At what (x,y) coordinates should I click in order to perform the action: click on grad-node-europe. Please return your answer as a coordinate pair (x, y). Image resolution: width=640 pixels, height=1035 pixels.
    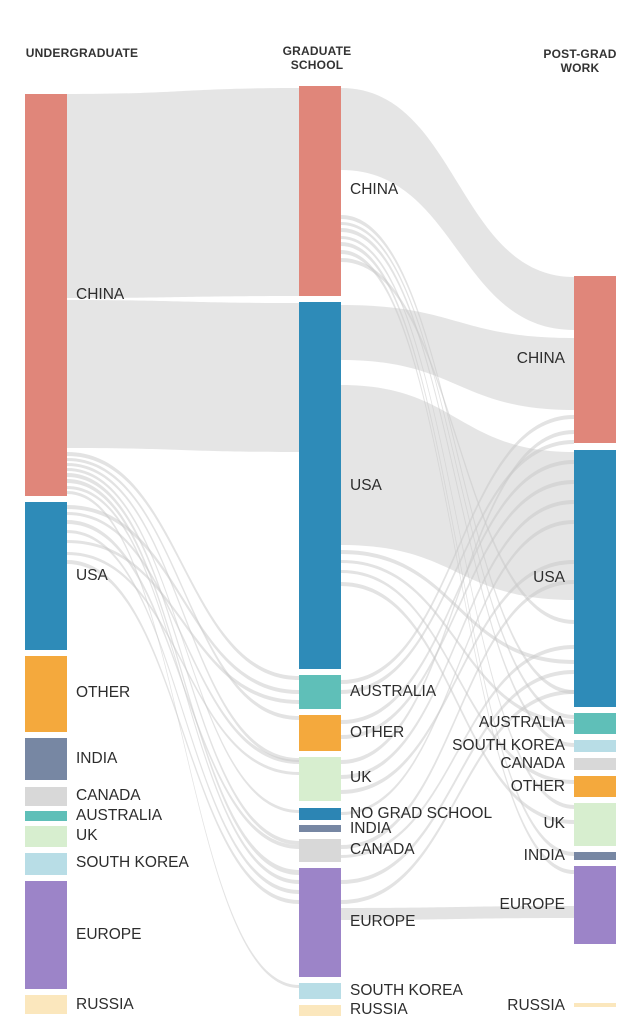
    Looking at the image, I should click on (320, 922).